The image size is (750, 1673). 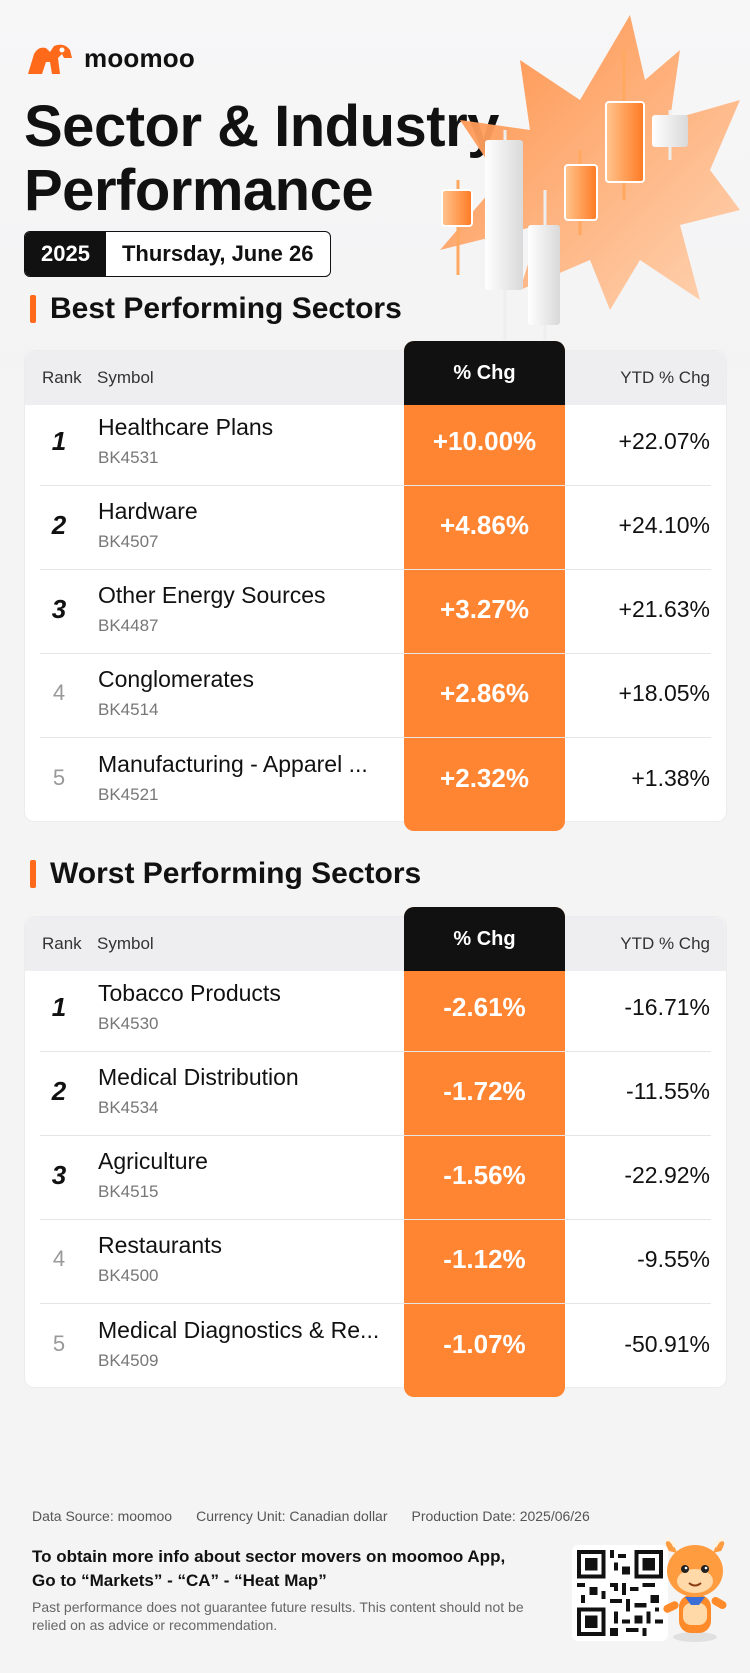 I want to click on chg-value: +2.86%, so click(x=484, y=693).